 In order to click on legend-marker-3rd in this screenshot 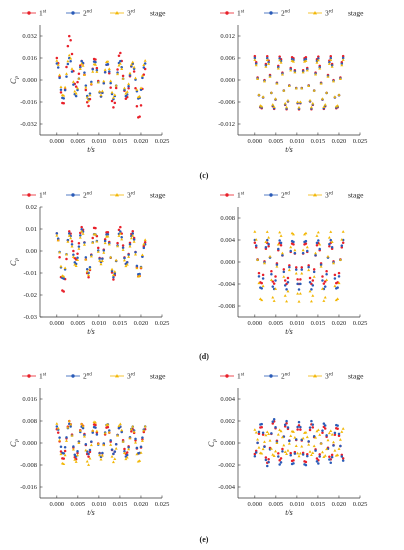, I will do `click(117, 195)`.